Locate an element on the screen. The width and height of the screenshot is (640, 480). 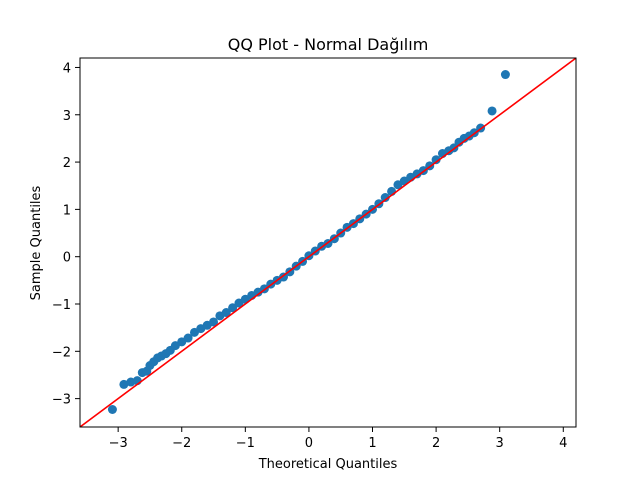
y-tick-label: 0 is located at coordinates (67, 258).